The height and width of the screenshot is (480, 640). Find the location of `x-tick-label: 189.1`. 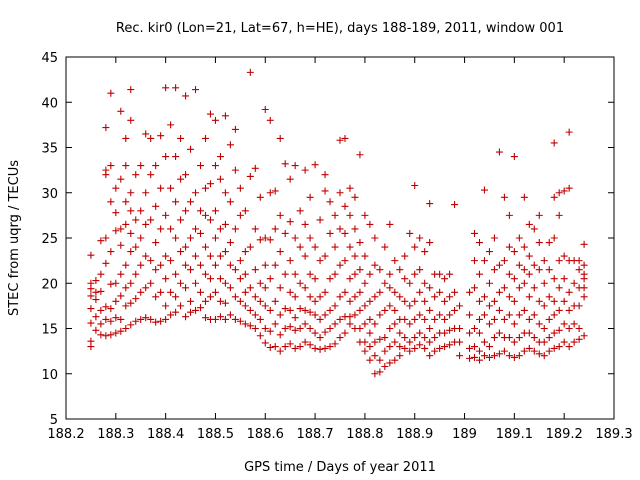

x-tick-label: 189.1 is located at coordinates (514, 434).